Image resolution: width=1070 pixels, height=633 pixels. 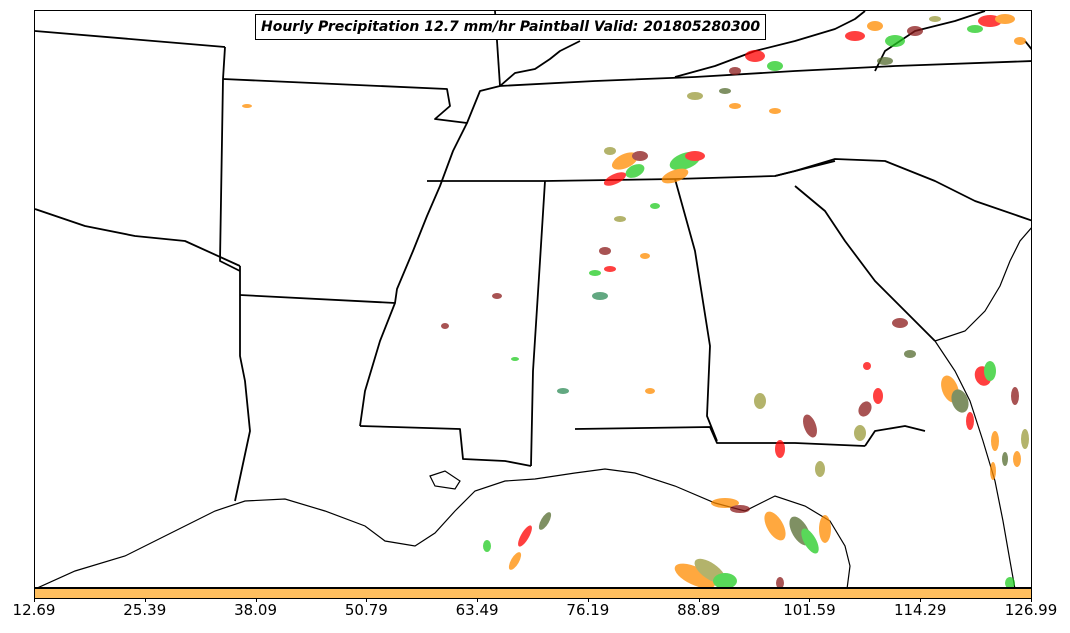 What do you see at coordinates (138, 237) in the screenshot?
I see `border-line-ok-tx` at bounding box center [138, 237].